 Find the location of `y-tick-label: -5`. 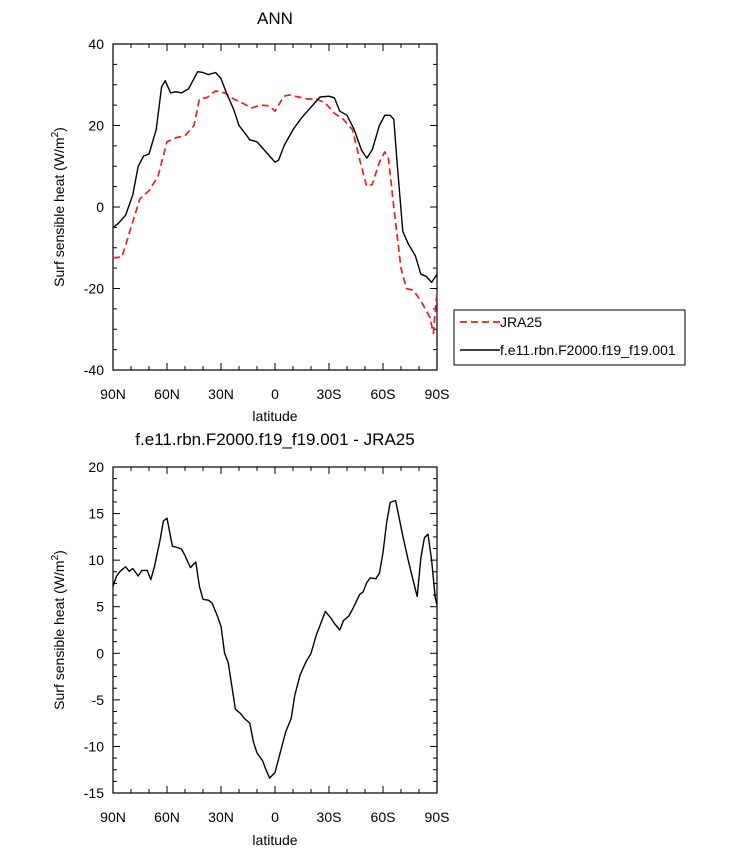

y-tick-label: -5 is located at coordinates (98, 700).